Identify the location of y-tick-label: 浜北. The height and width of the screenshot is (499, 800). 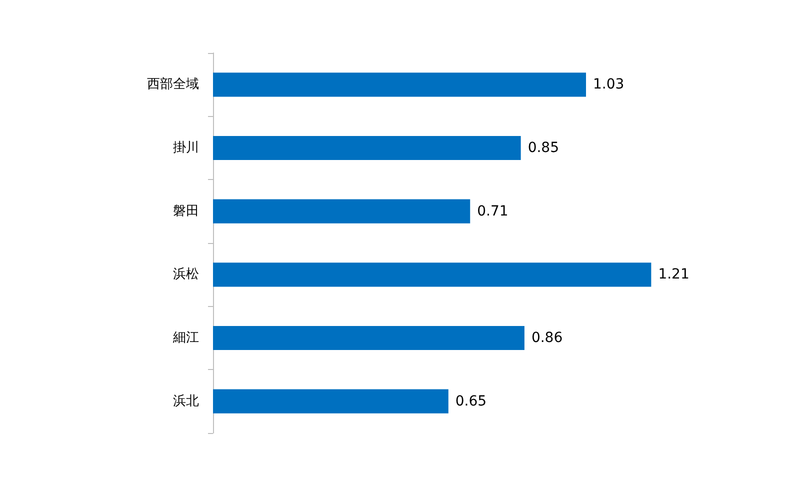
(186, 401).